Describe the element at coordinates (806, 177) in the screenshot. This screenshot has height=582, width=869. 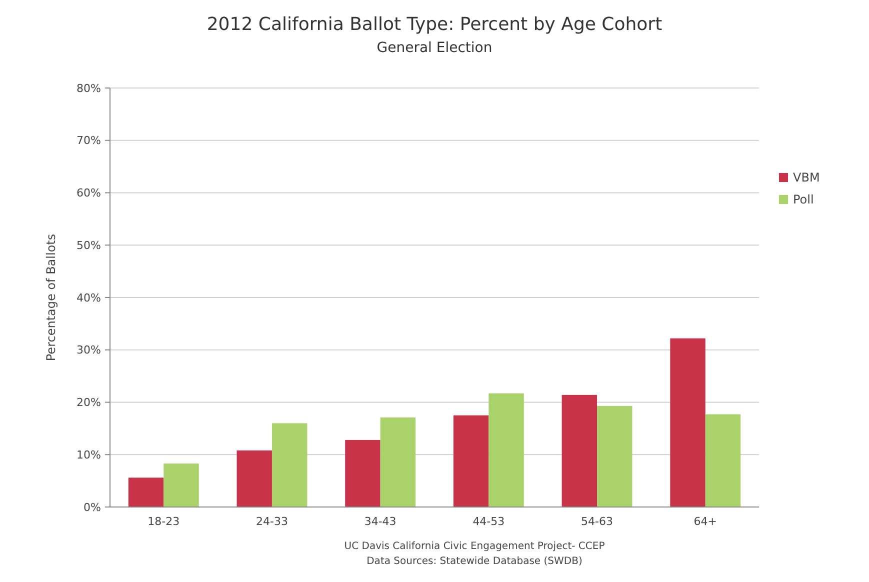
I see `legend-label: VBM` at that location.